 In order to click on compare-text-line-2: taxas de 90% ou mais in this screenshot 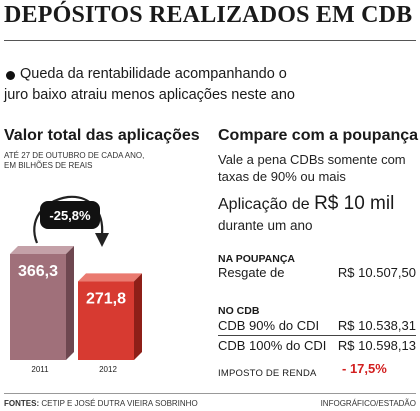, I will do `click(282, 176)`.